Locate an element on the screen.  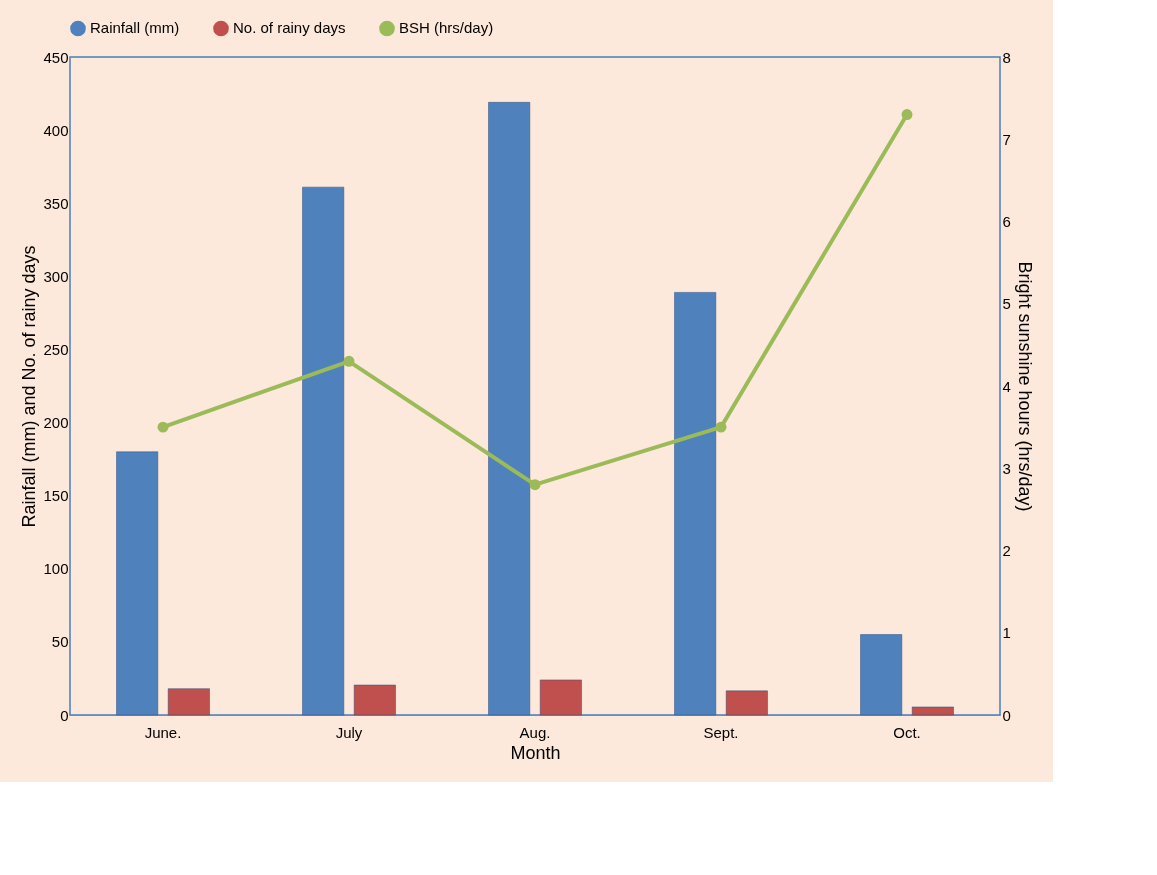
y2-tick-label: 1 is located at coordinates (1006, 633).